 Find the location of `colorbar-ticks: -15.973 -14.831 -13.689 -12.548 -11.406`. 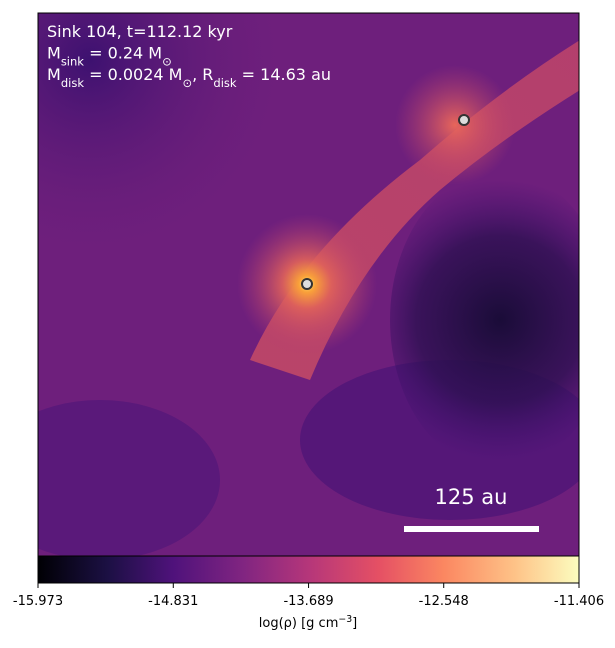

colorbar-ticks: -15.973 -14.831 -13.689 -12.548 -11.406 is located at coordinates (308, 596).